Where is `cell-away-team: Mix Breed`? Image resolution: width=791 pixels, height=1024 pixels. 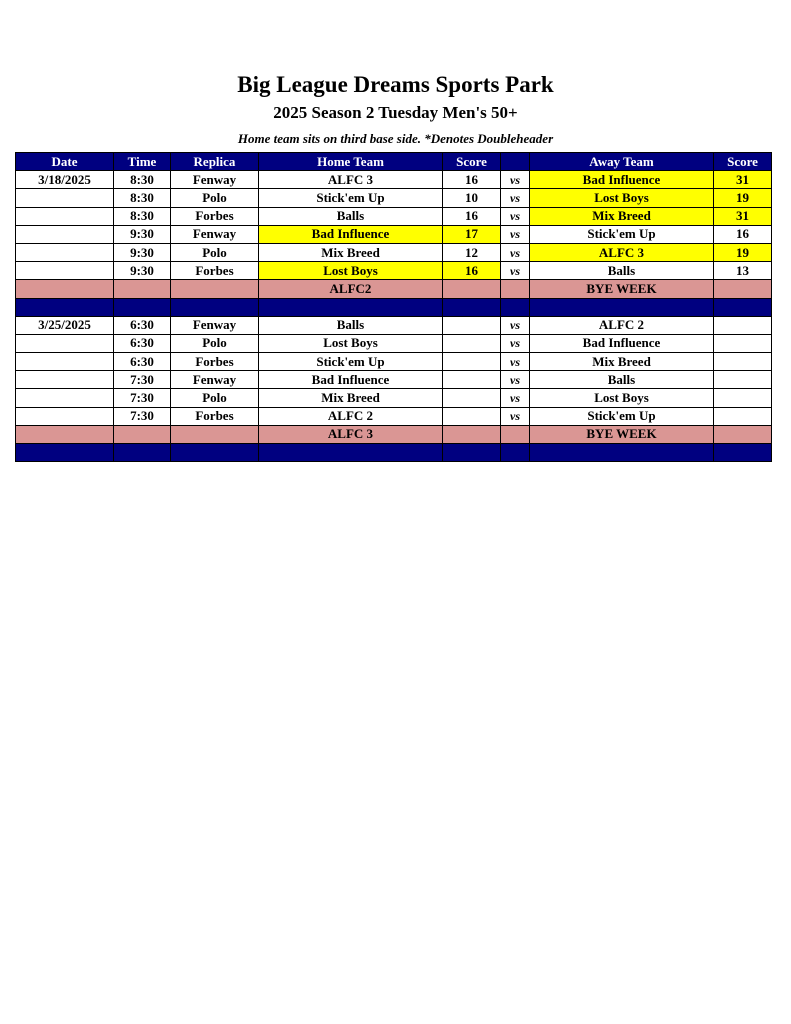 cell-away-team: Mix Breed is located at coordinates (621, 216).